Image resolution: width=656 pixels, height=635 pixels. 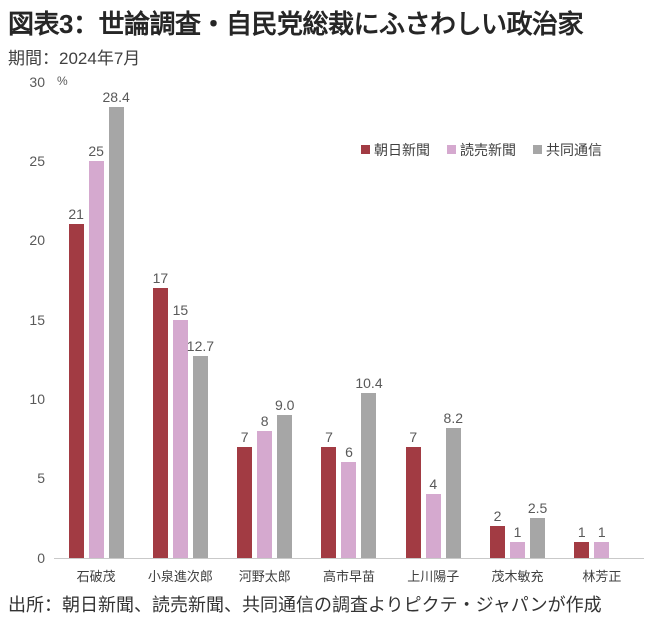 What do you see at coordinates (41, 478) in the screenshot?
I see `y-axis-tick-label: 5` at bounding box center [41, 478].